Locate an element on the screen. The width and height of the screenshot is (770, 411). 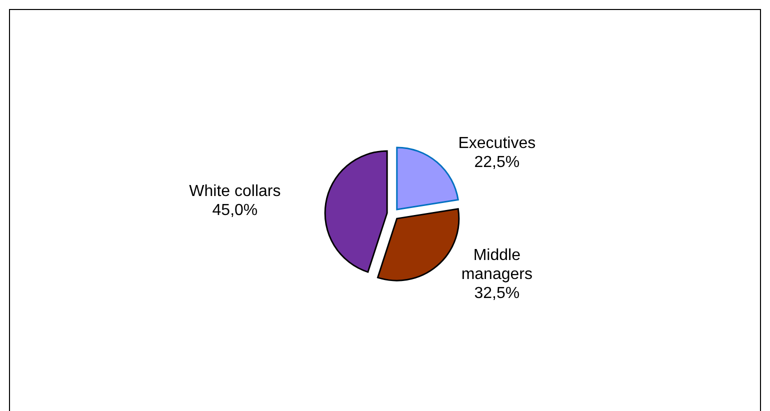
slice-label: Middle managers is located at coordinates (496, 265).